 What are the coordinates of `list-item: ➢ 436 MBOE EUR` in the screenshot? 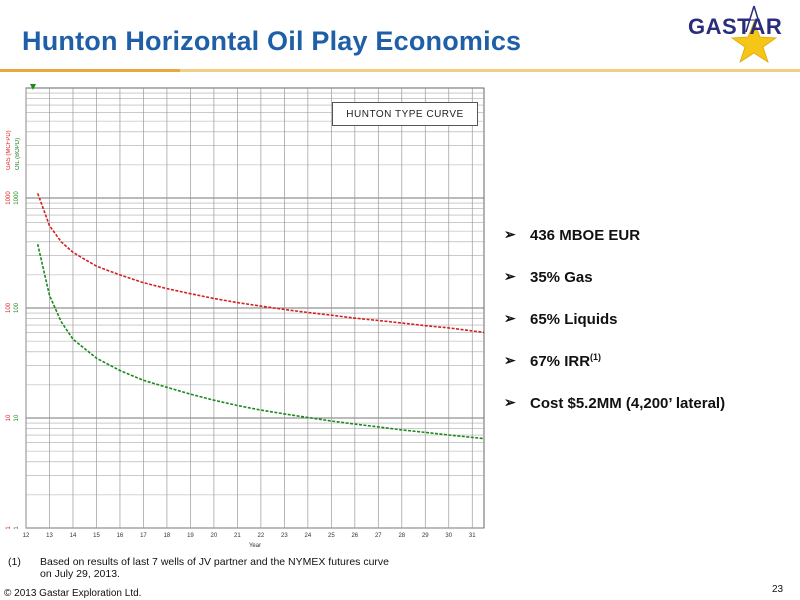 It's located at (649, 247).